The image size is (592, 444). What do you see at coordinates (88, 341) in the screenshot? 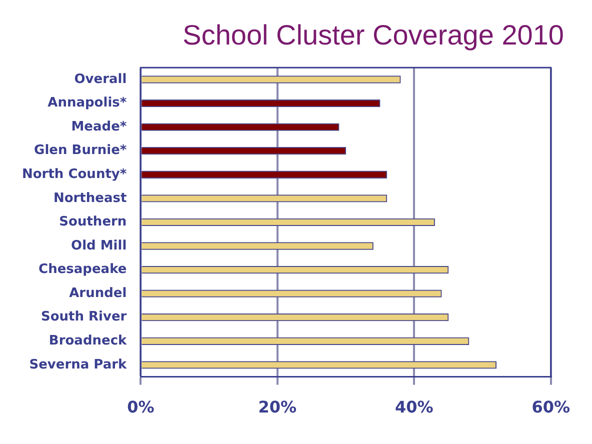
I see `y-tick-label: Broadneck` at bounding box center [88, 341].